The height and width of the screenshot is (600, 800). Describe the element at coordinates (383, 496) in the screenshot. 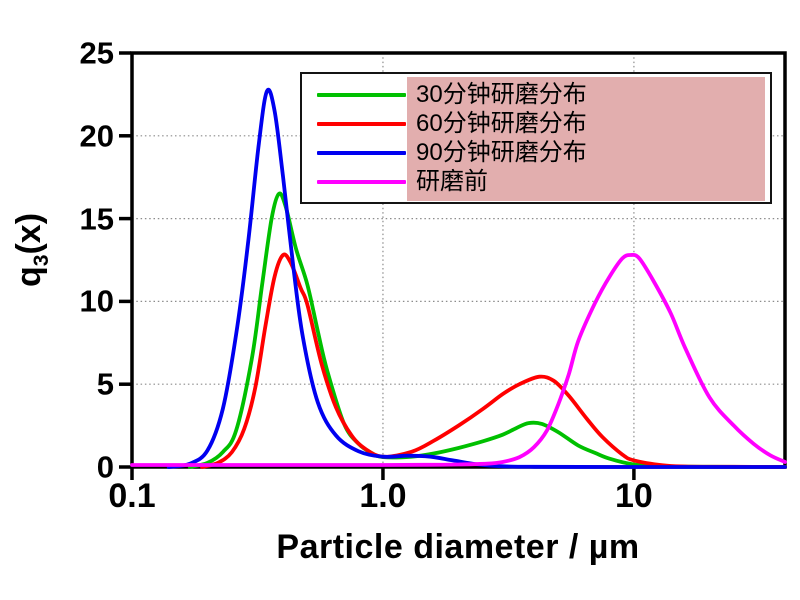

I see `x-tick-label: 1.0` at that location.